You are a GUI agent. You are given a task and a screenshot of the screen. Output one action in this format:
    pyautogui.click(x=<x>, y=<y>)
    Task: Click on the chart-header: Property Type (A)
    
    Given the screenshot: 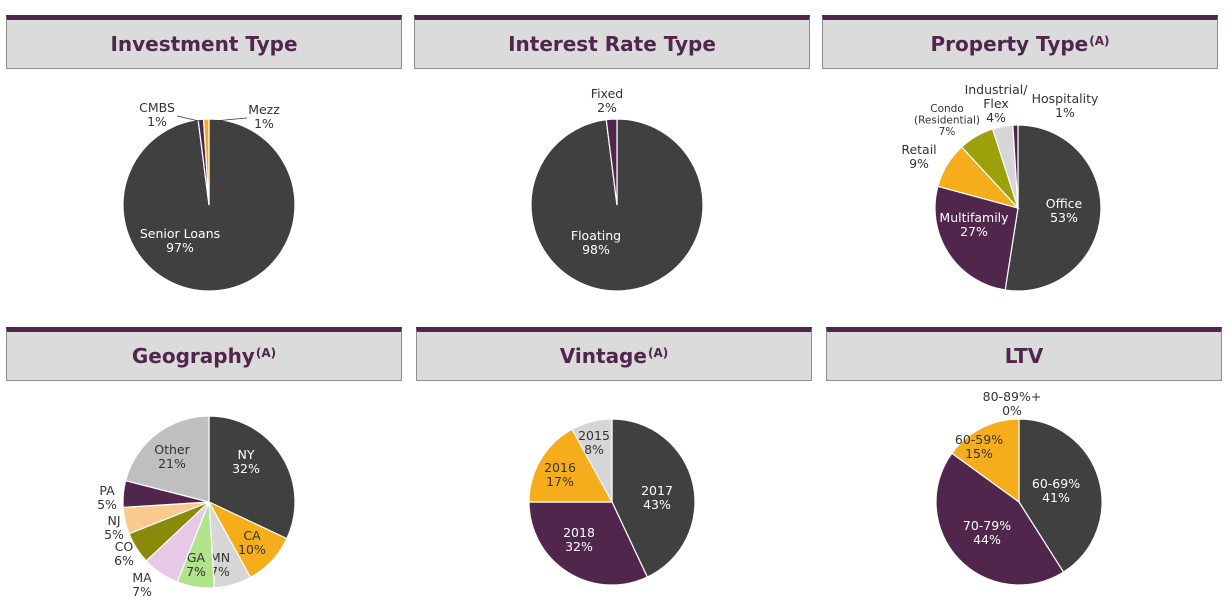 What is the action you would take?
    pyautogui.click(x=1020, y=42)
    